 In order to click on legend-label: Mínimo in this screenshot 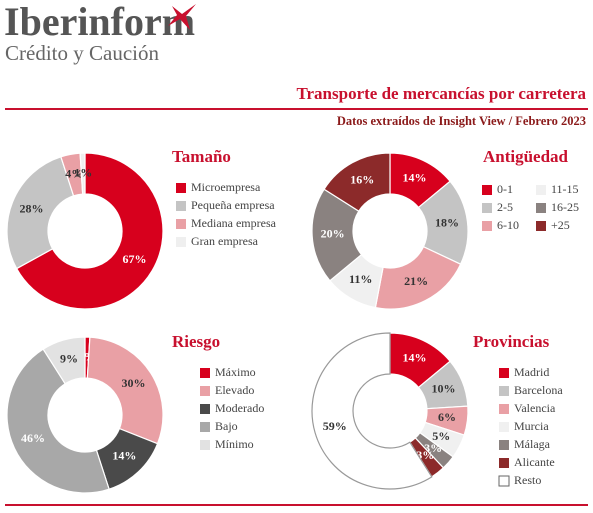, I will do `click(234, 444)`.